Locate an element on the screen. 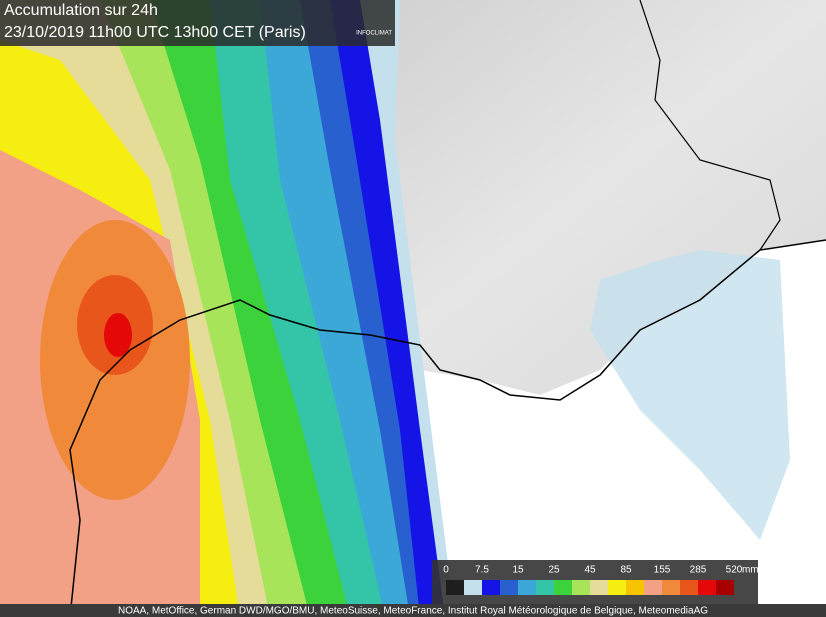  credits-bar is located at coordinates (413, 610).